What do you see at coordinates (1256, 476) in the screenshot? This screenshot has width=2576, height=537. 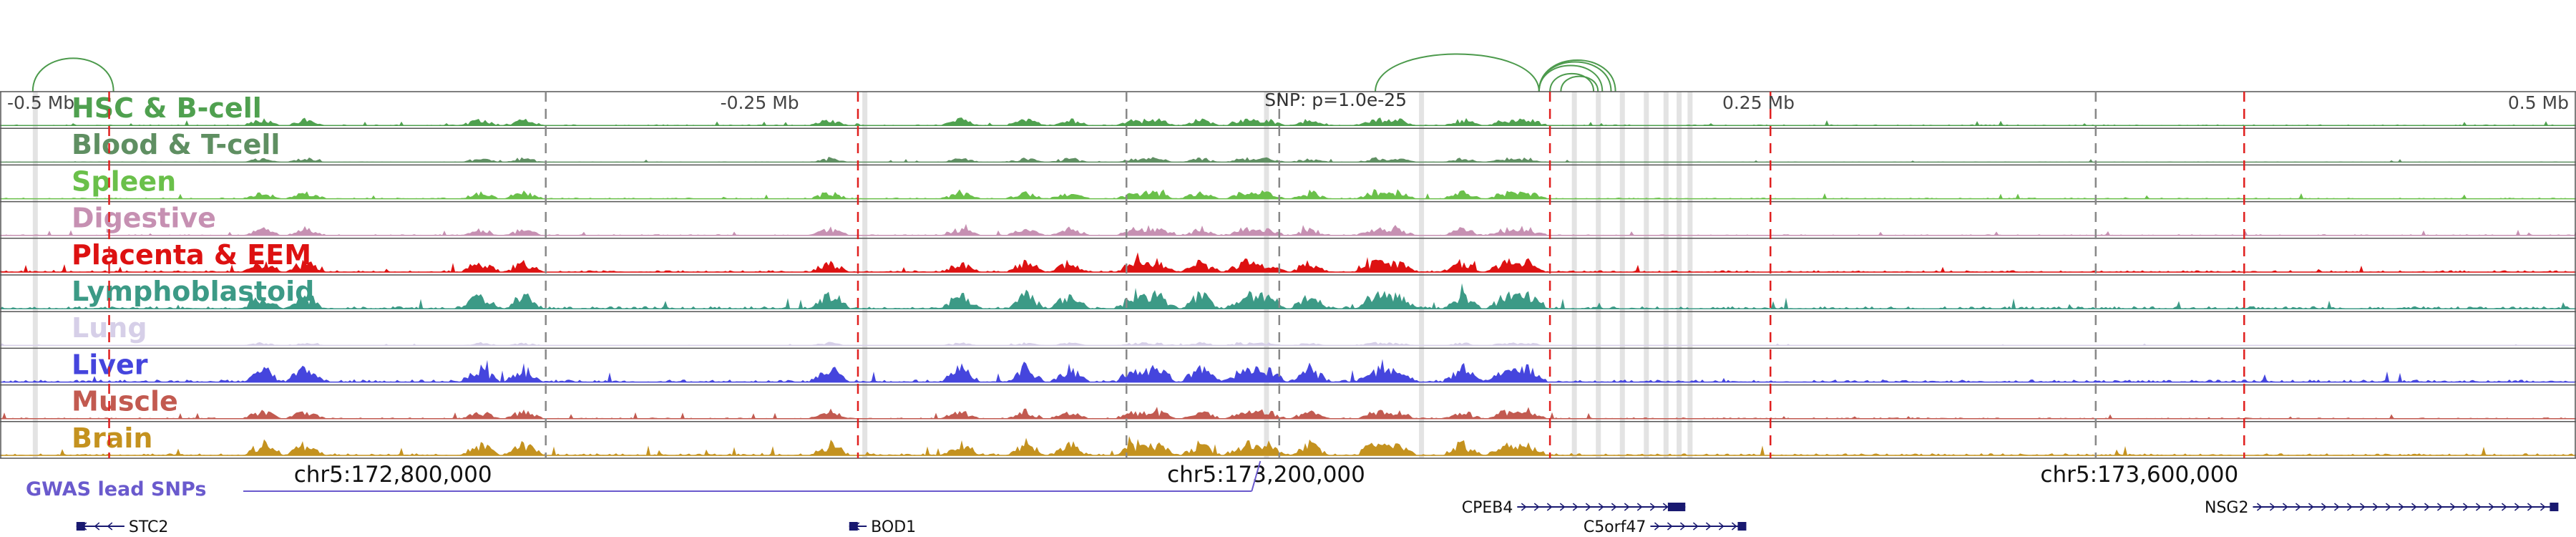 I see `gwas-connector` at bounding box center [1256, 476].